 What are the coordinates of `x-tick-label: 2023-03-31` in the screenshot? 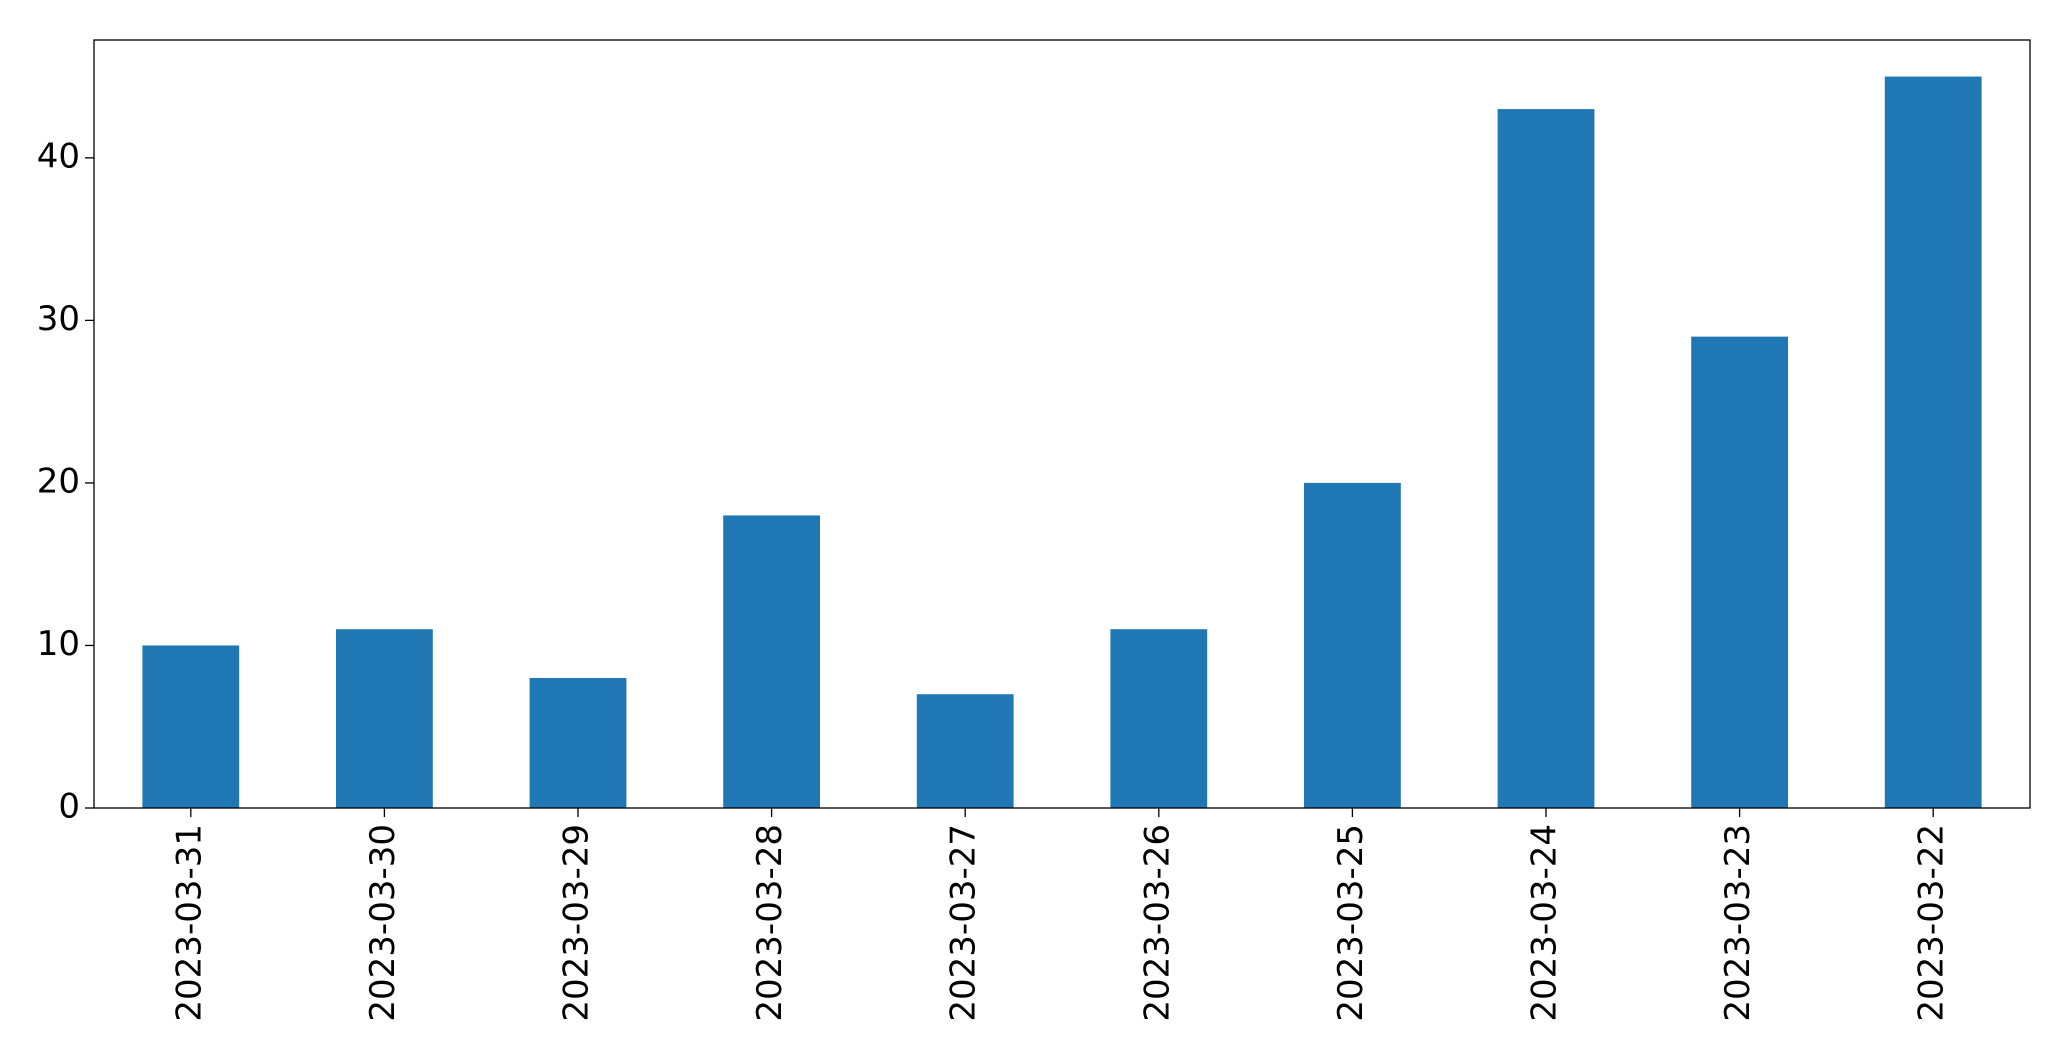 It's located at (189, 923).